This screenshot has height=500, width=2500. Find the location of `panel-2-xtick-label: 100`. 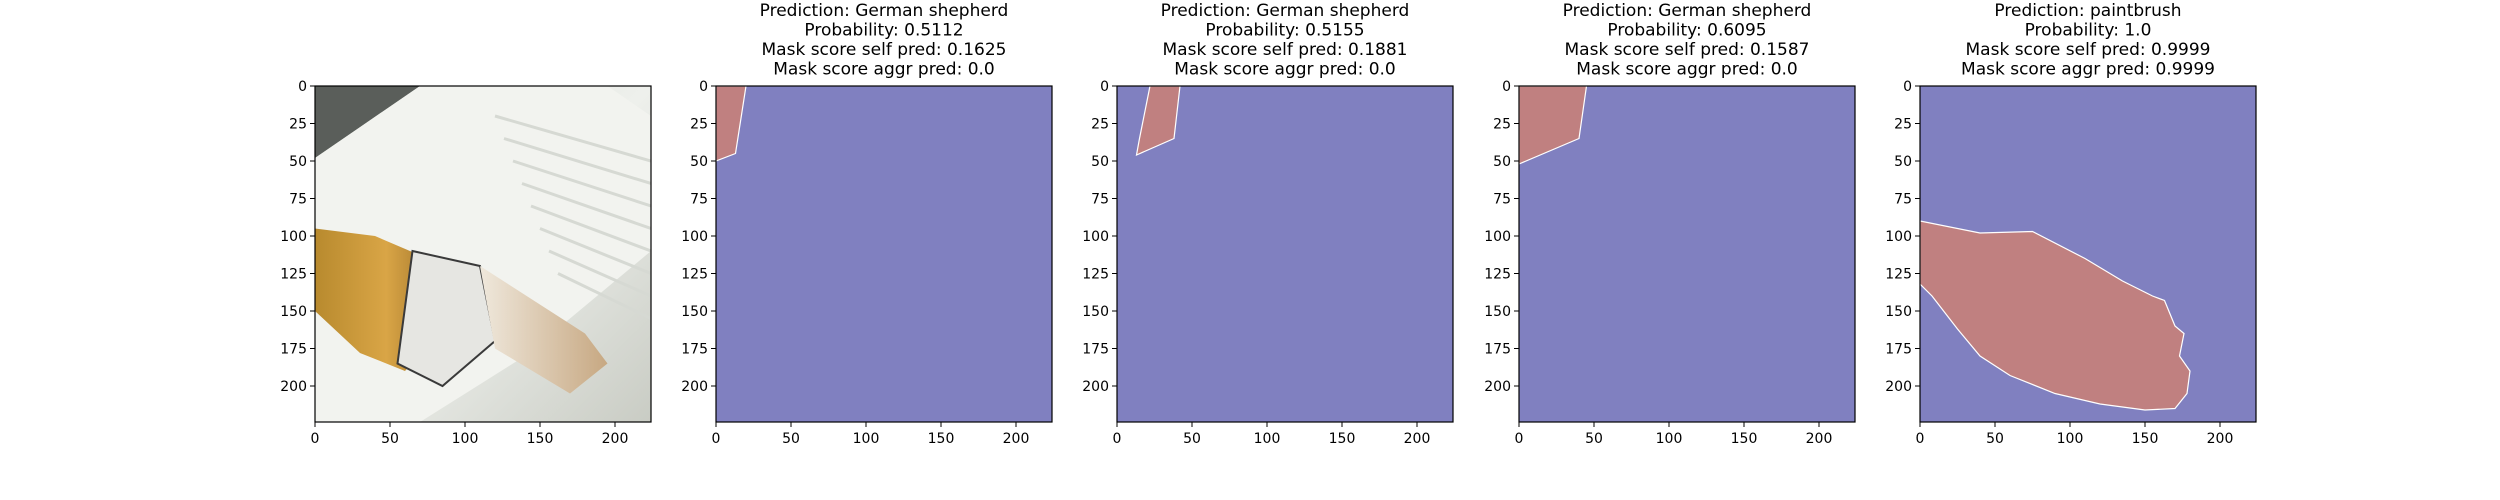

panel-2-xtick-label: 100 is located at coordinates (866, 439).